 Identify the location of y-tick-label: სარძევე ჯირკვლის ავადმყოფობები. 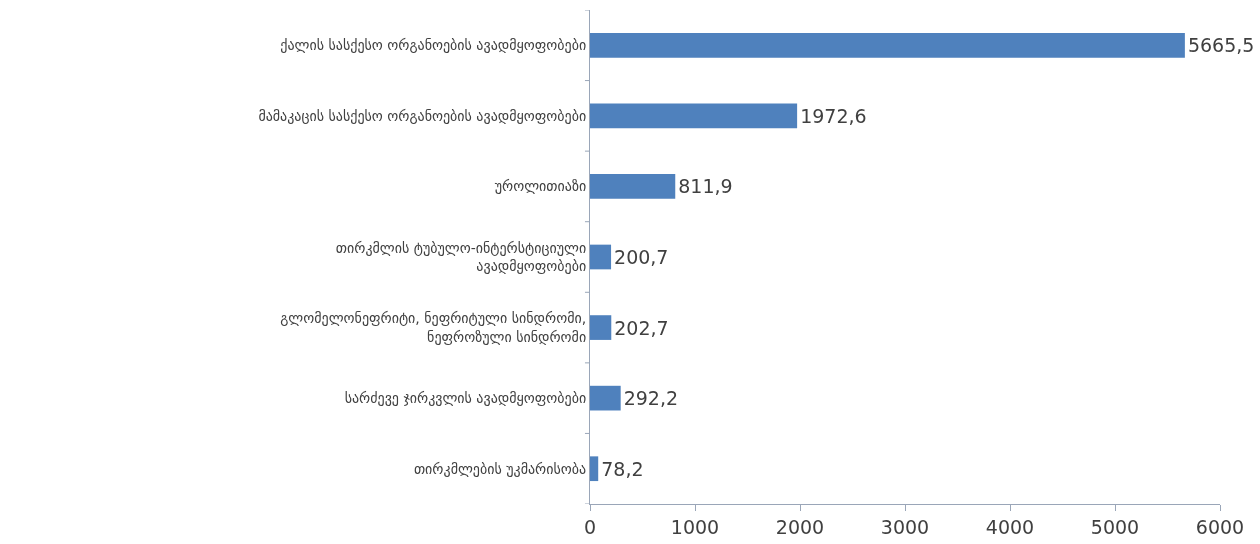
(465, 398).